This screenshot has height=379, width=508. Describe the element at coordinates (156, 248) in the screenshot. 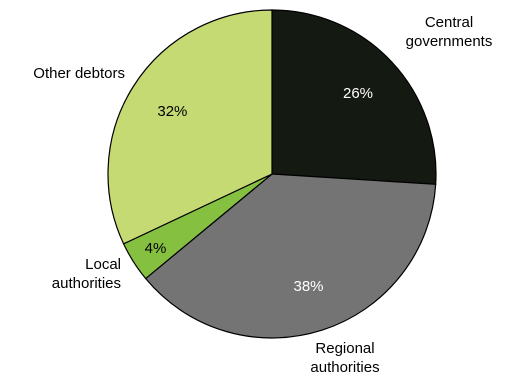

I see `slice-value-label: 4%` at that location.